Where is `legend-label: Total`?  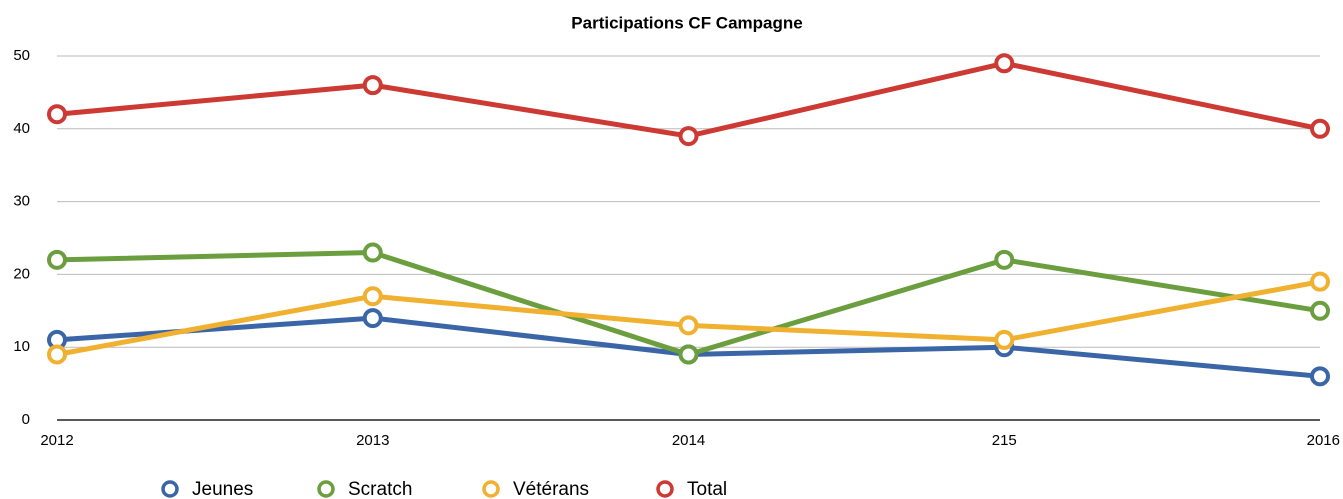
legend-label: Total is located at coordinates (707, 489).